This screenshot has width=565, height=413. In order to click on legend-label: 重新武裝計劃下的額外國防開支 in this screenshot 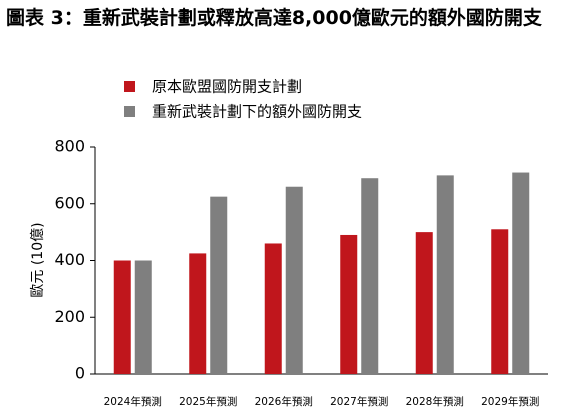, I will do `click(257, 112)`.